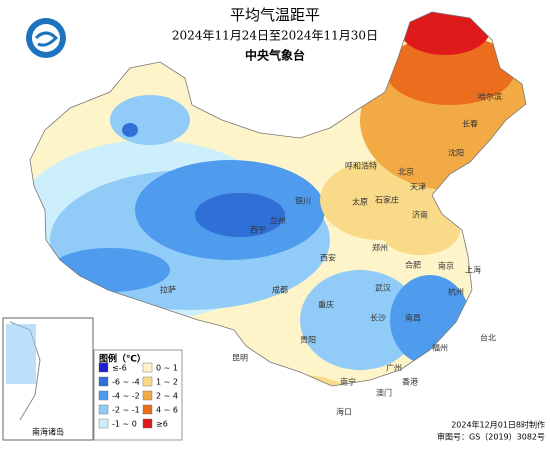 This screenshot has width=550, height=450. I want to click on city-label: 台北, so click(488, 338).